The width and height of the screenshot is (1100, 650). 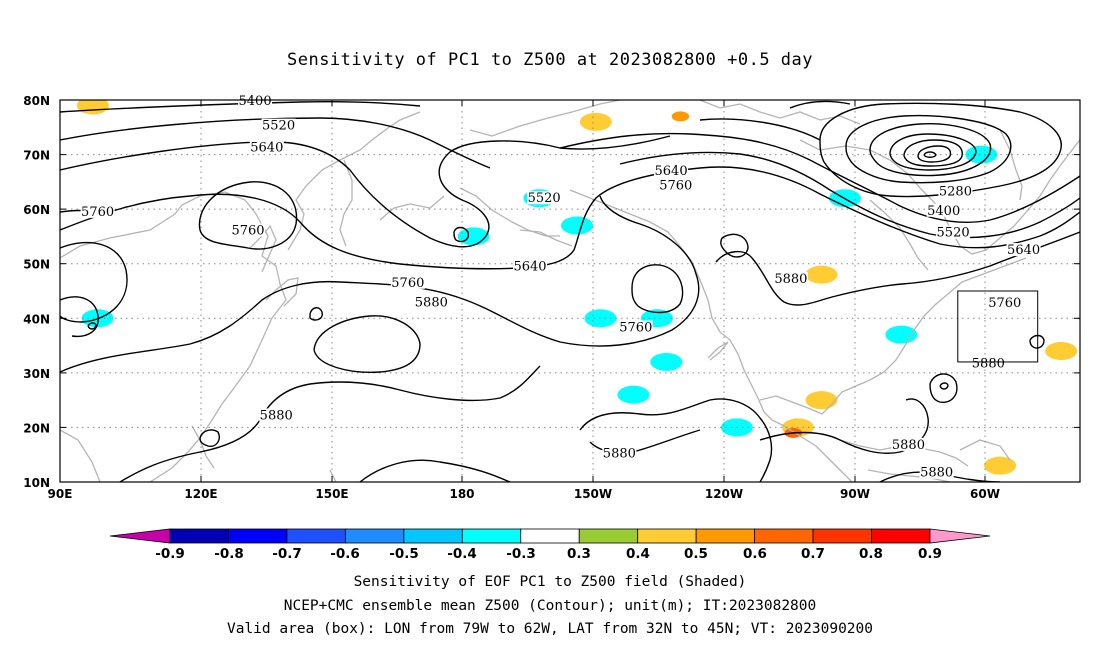 What do you see at coordinates (345, 554) in the screenshot?
I see `colorbar-label: -0.6` at bounding box center [345, 554].